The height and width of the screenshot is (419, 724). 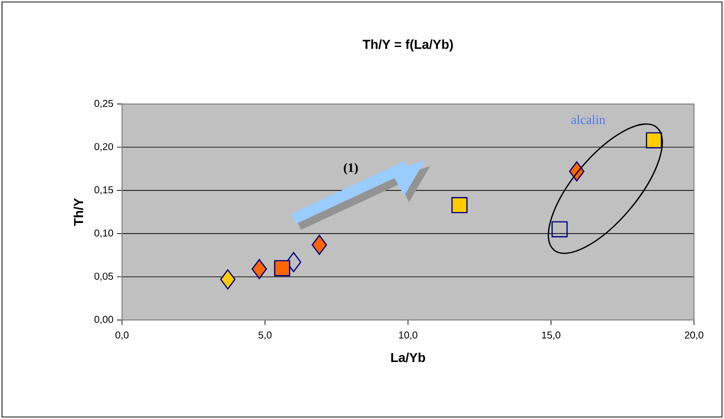 I want to click on y-tick-label: 0,05, so click(x=104, y=276).